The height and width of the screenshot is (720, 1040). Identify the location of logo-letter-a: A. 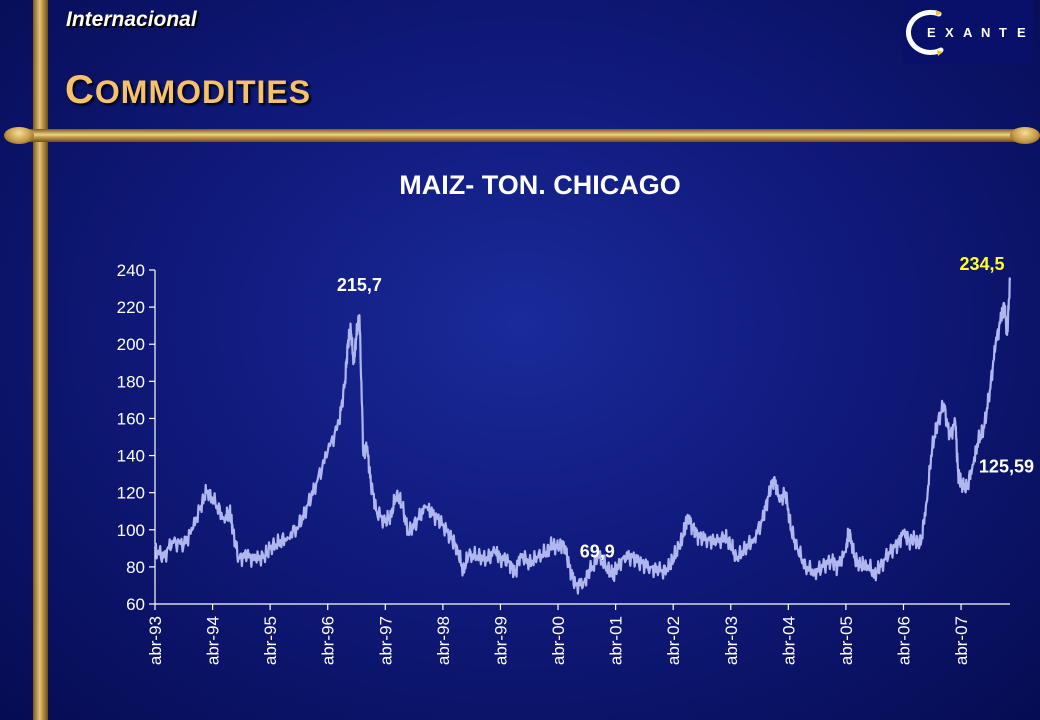
(968, 32).